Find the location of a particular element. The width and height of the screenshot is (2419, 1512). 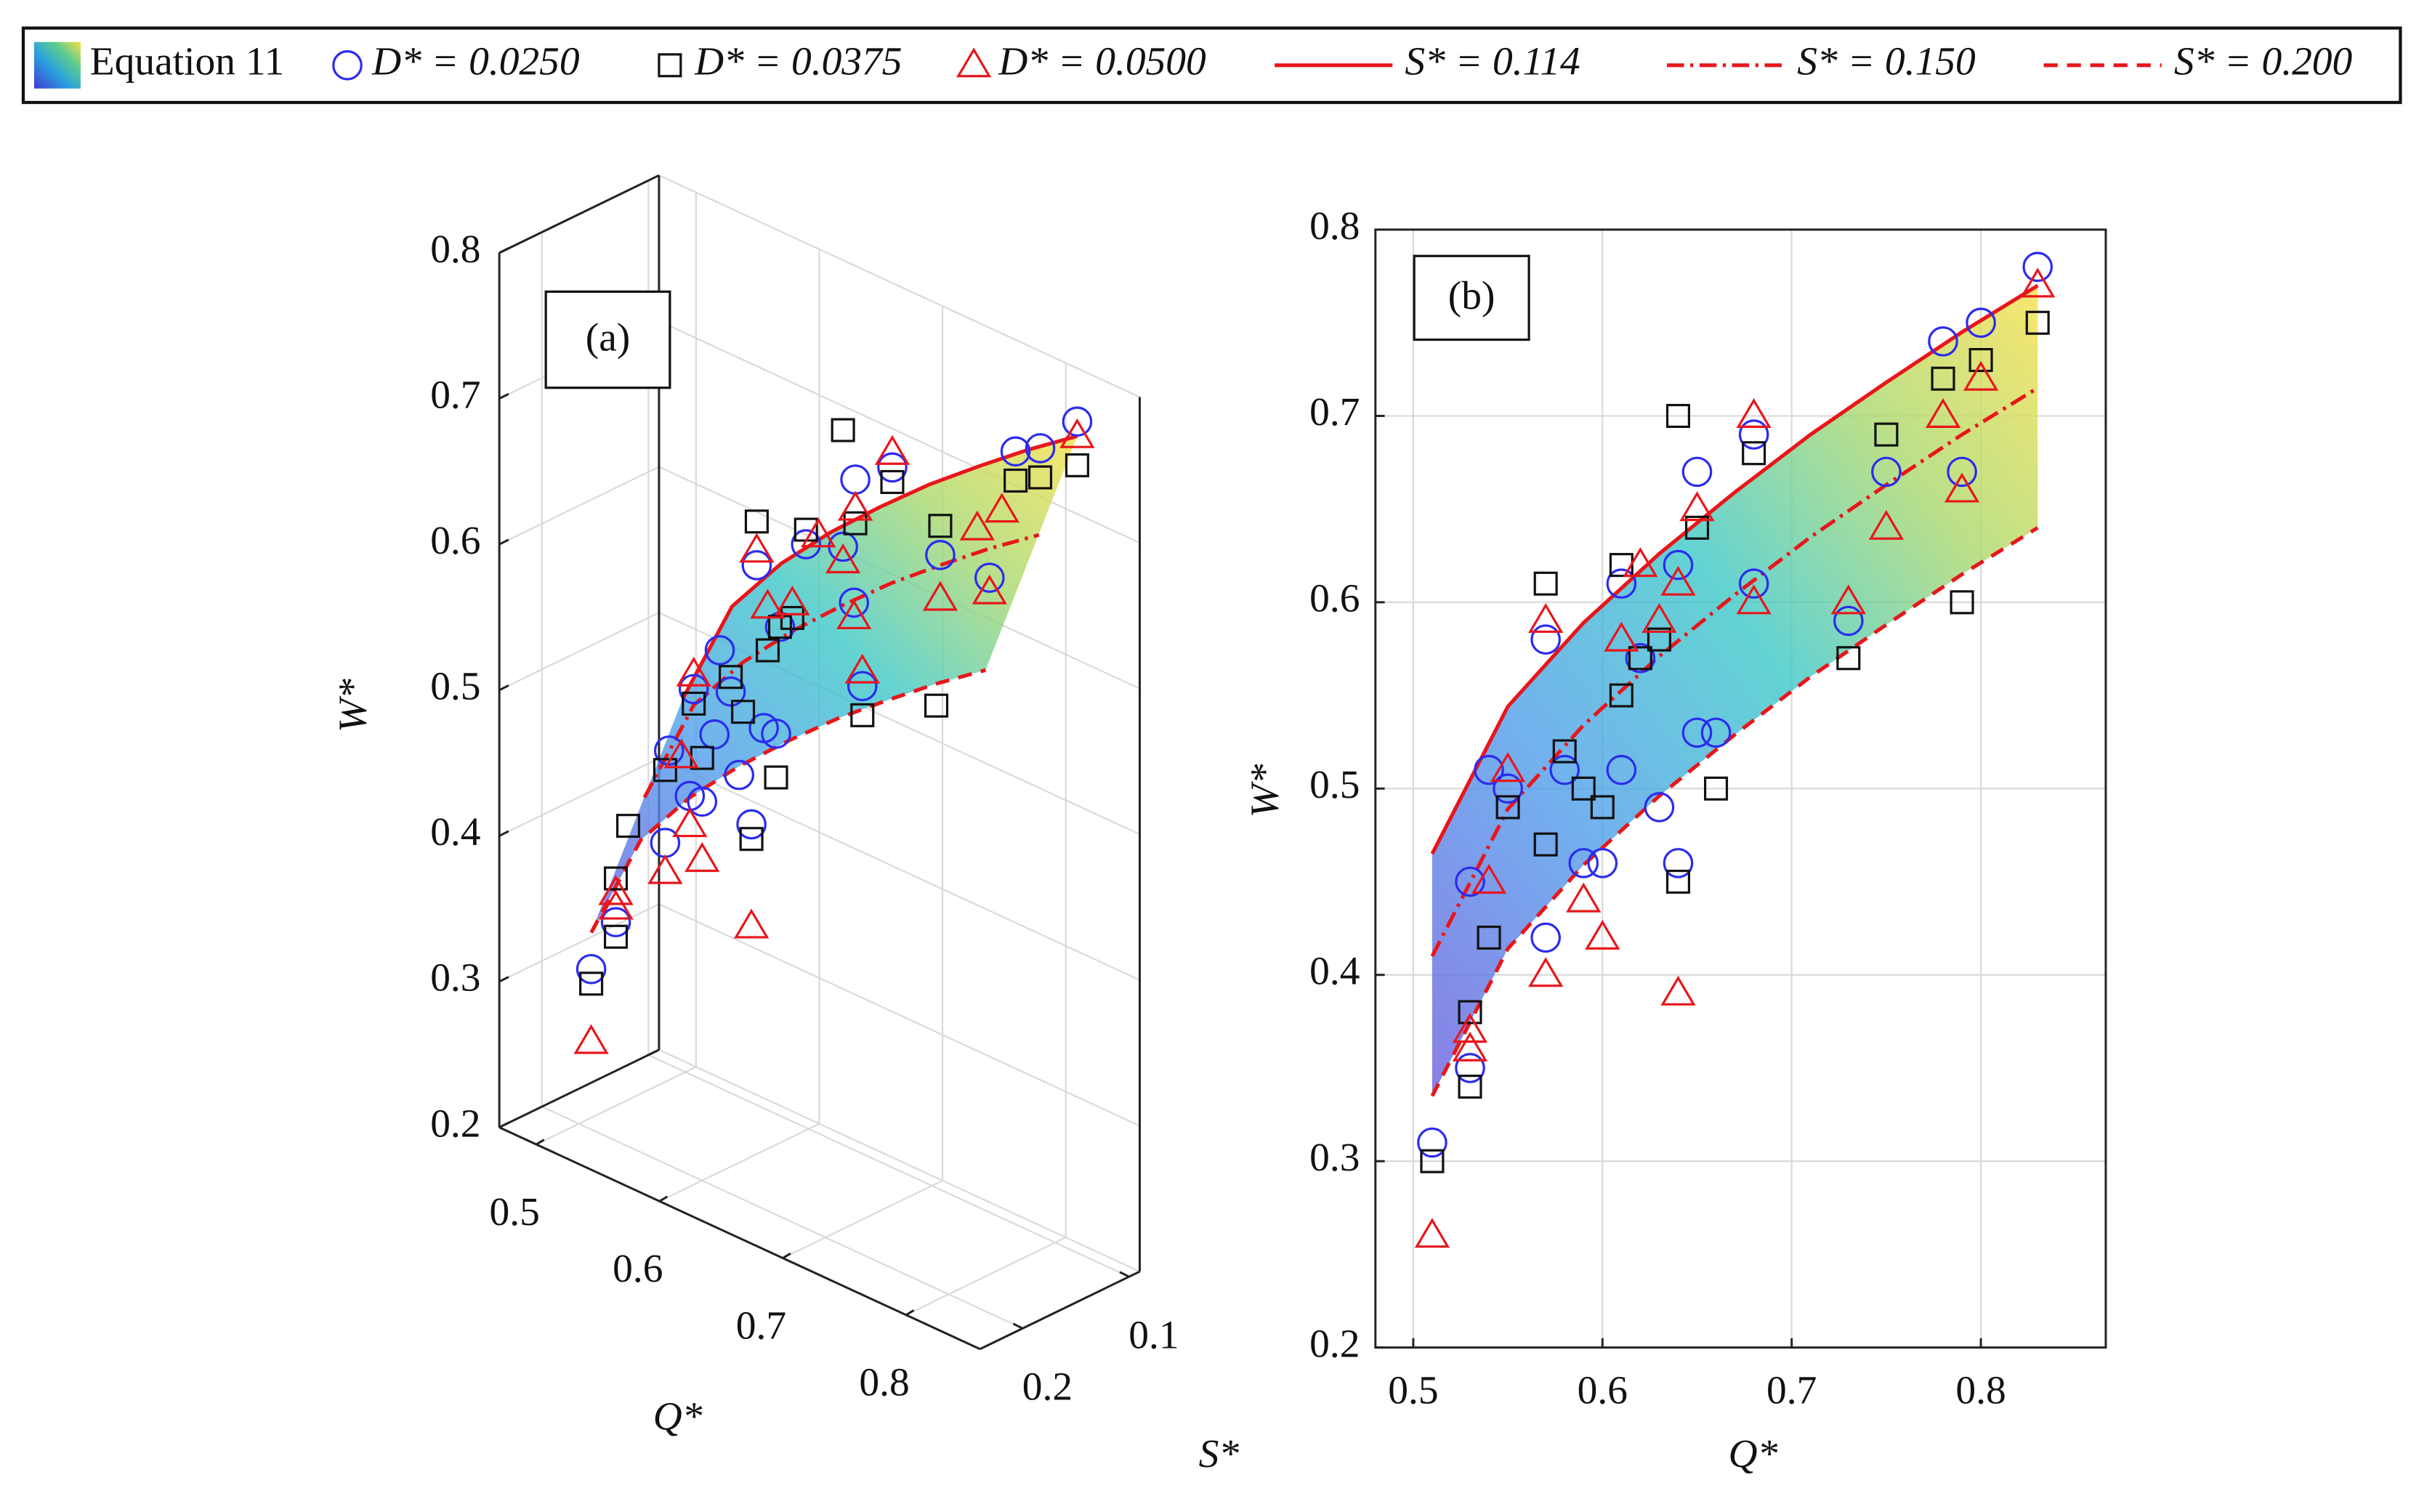

panel-label-box is located at coordinates (607, 339).